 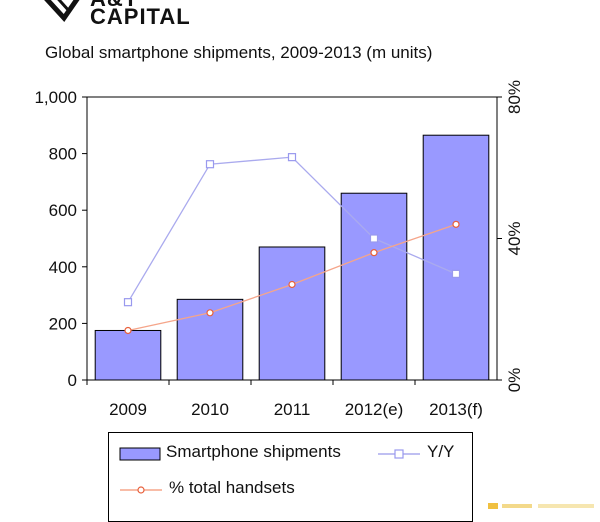 What do you see at coordinates (128, 302) in the screenshot?
I see `yy-point-2009` at bounding box center [128, 302].